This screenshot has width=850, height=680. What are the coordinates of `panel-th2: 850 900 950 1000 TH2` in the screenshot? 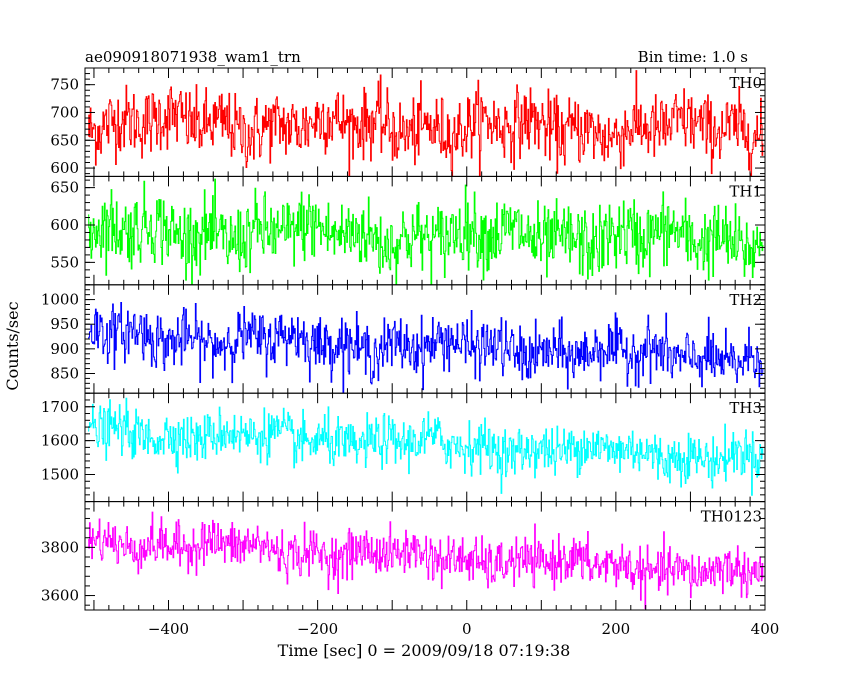 It's located at (403, 339).